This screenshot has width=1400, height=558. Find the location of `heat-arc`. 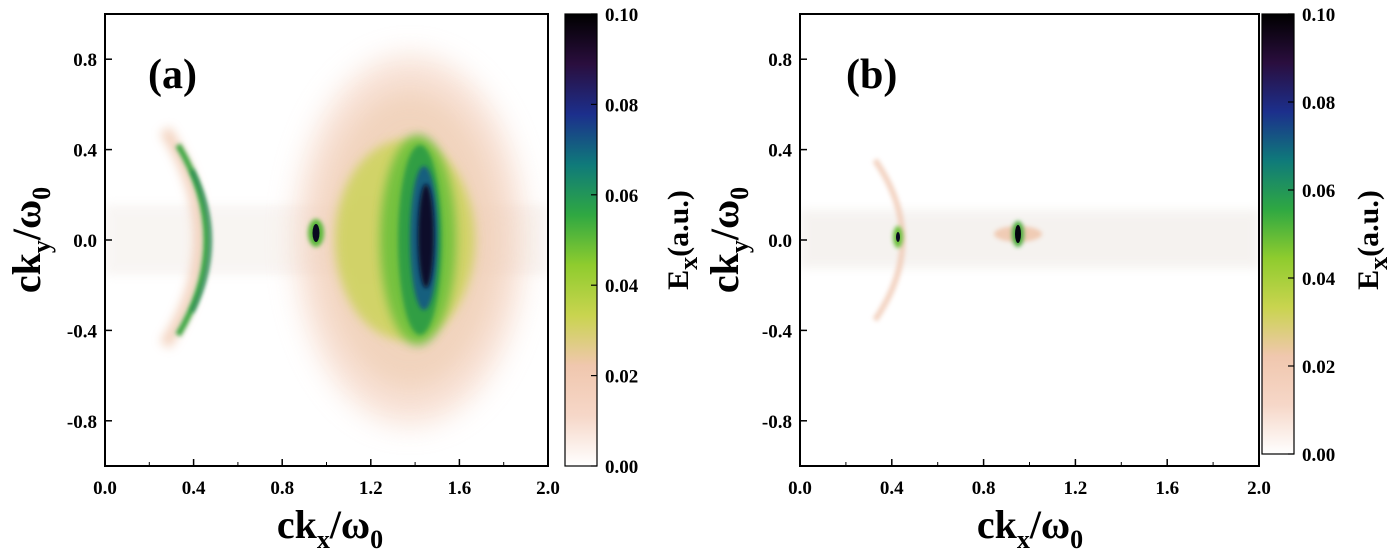

heat-arc is located at coordinates (192, 240).